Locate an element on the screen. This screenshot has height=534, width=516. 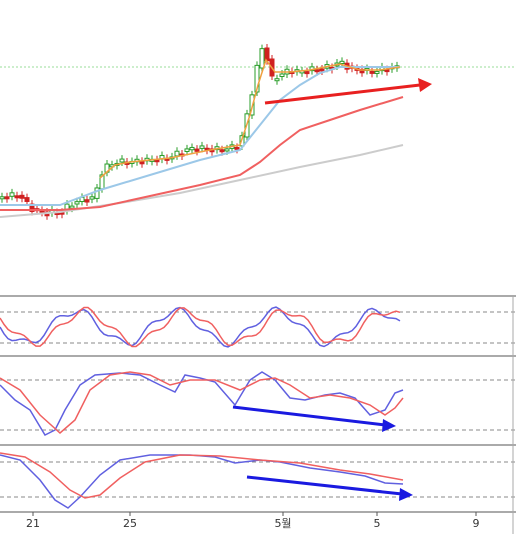
osc2-slow is located at coordinates (202, 403).